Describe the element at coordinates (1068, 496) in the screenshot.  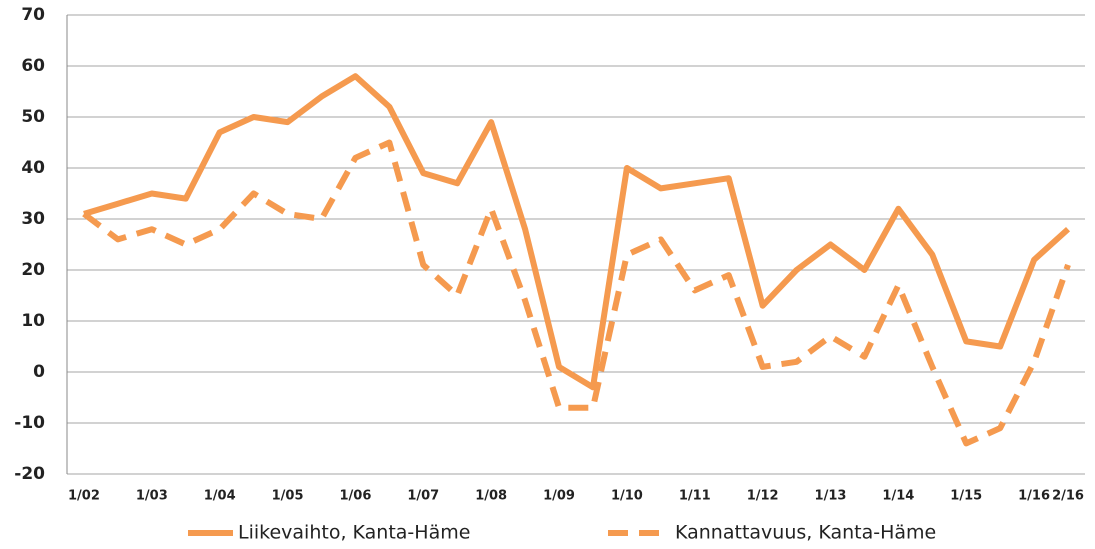
I see `x-tick-label: 2/16` at that location.